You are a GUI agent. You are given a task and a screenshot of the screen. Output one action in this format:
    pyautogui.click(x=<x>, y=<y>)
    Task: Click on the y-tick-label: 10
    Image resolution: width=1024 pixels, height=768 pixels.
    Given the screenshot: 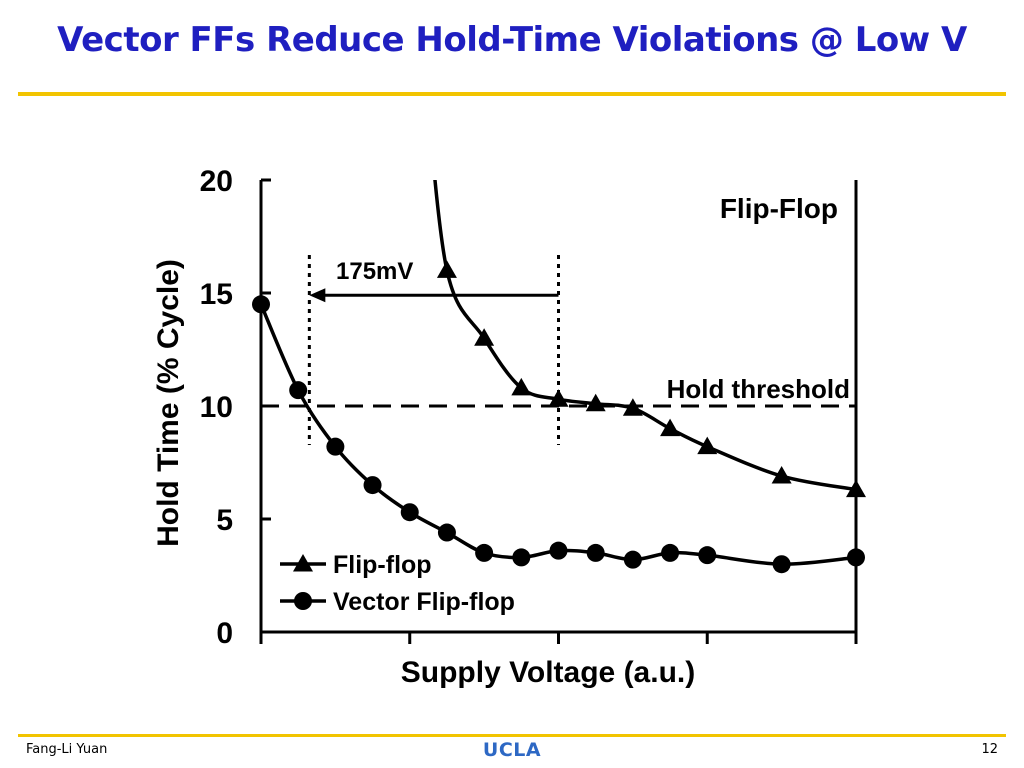 What is the action you would take?
    pyautogui.click(x=216, y=407)
    